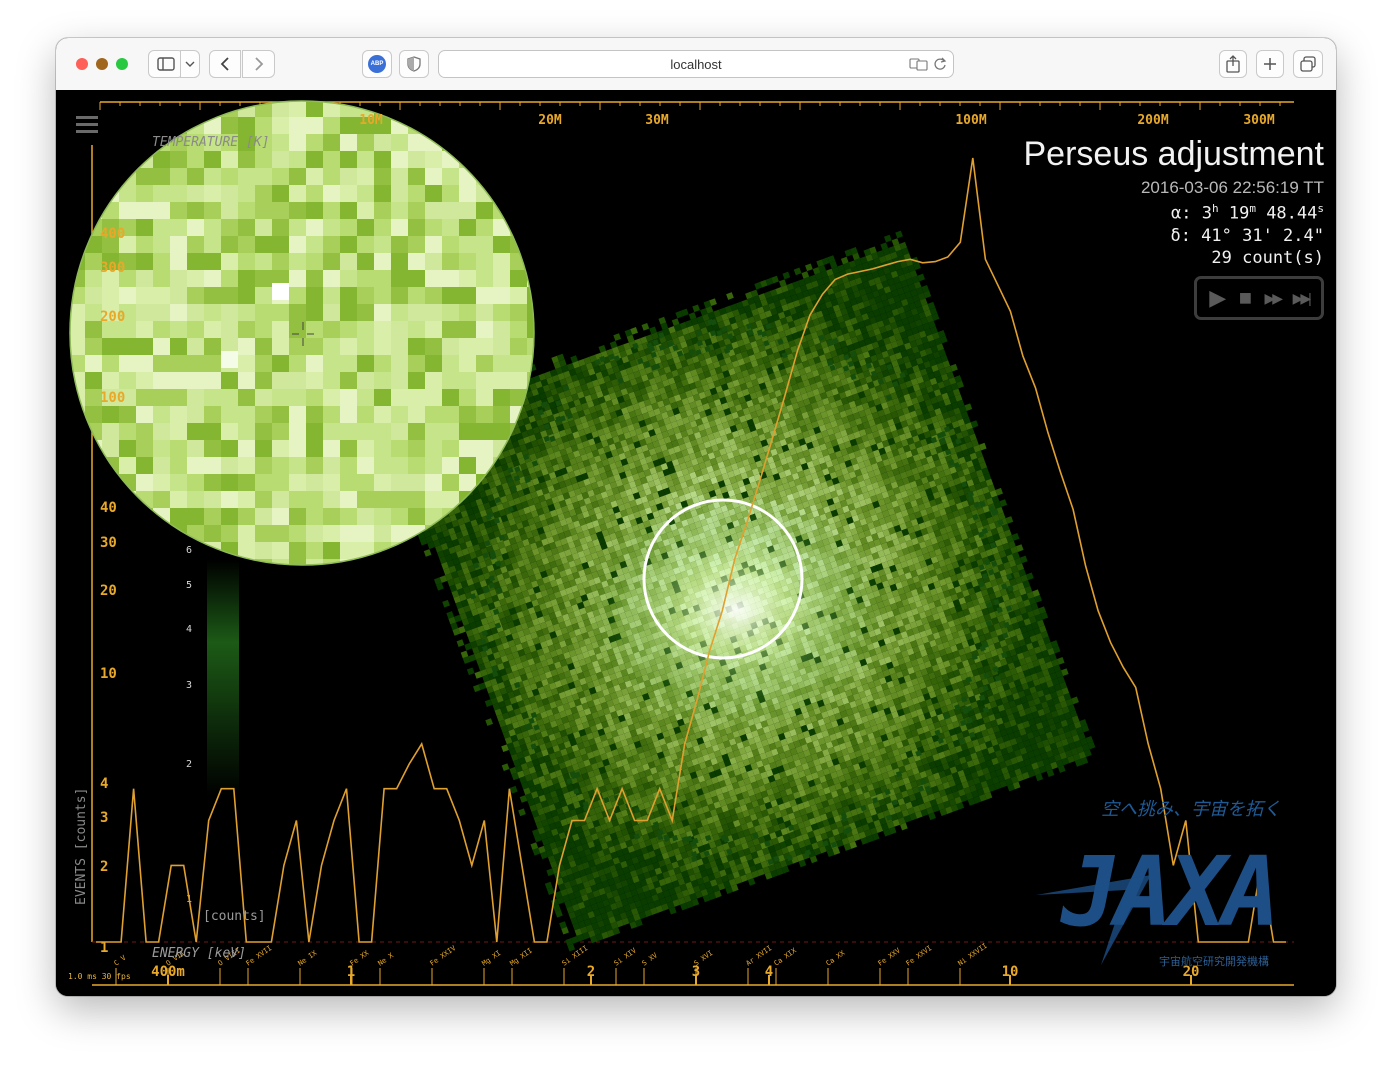  Describe the element at coordinates (112, 398) in the screenshot. I see `left-axis-tick: 100` at that location.